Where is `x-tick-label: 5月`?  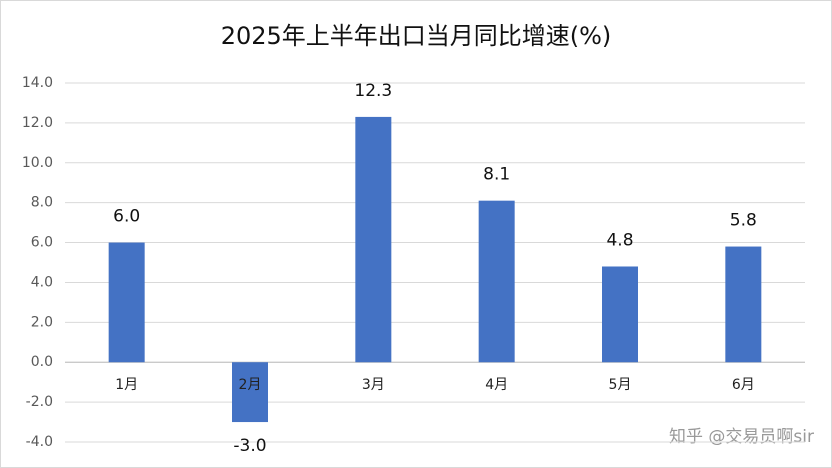
x-tick-label: 5月 is located at coordinates (620, 385).